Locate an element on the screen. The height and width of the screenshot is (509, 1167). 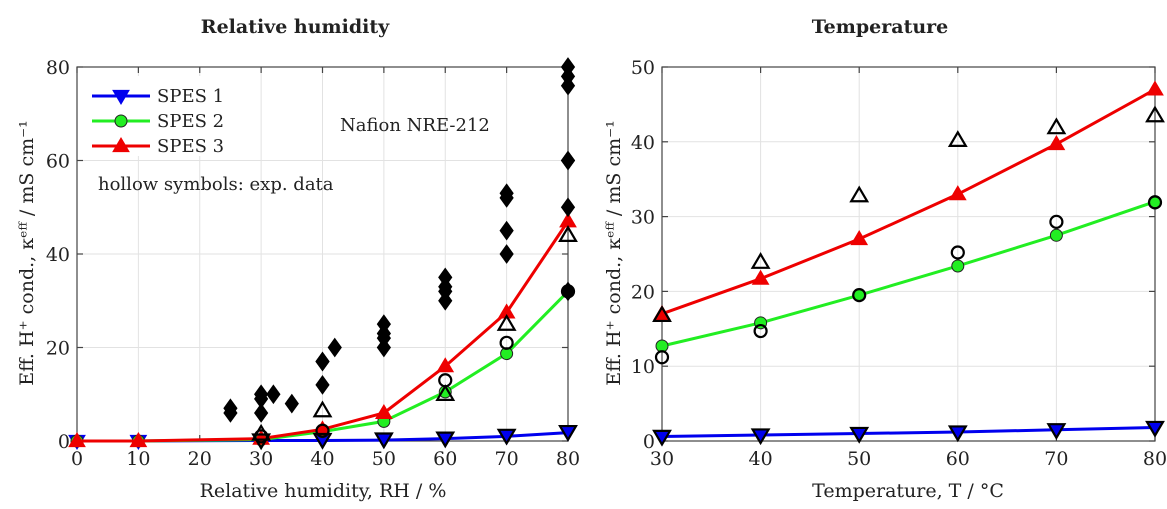
temp-xtick-label-70: 70 is located at coordinates (1056, 459).